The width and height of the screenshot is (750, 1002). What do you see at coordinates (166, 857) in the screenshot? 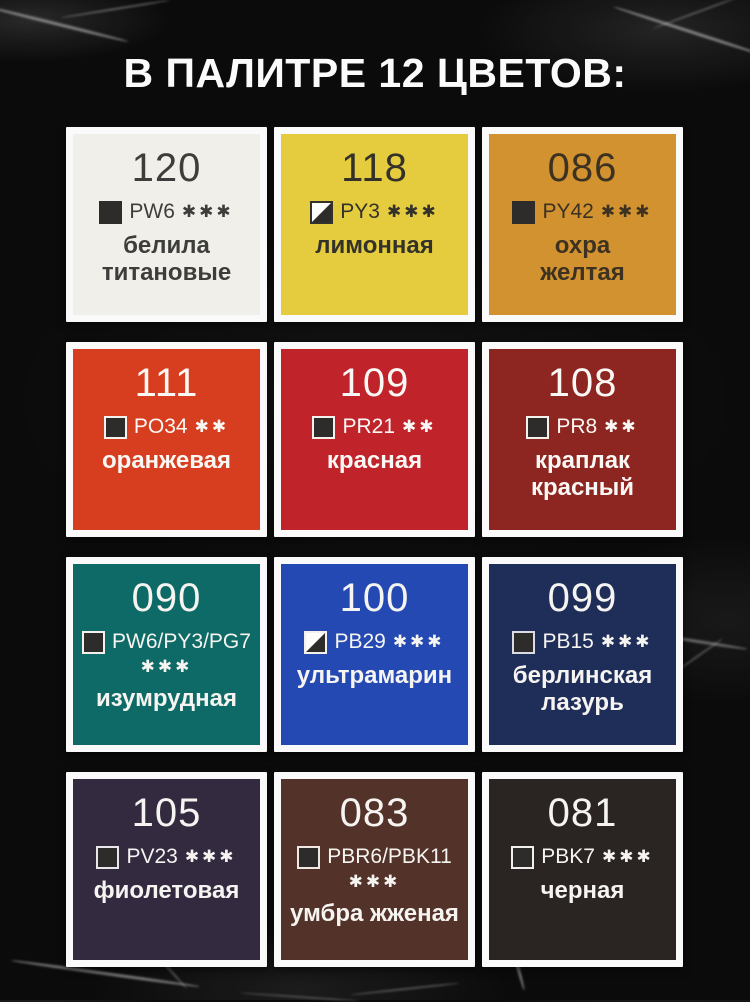
I see `pigment-row: PV23 ✱✱✱` at bounding box center [166, 857].